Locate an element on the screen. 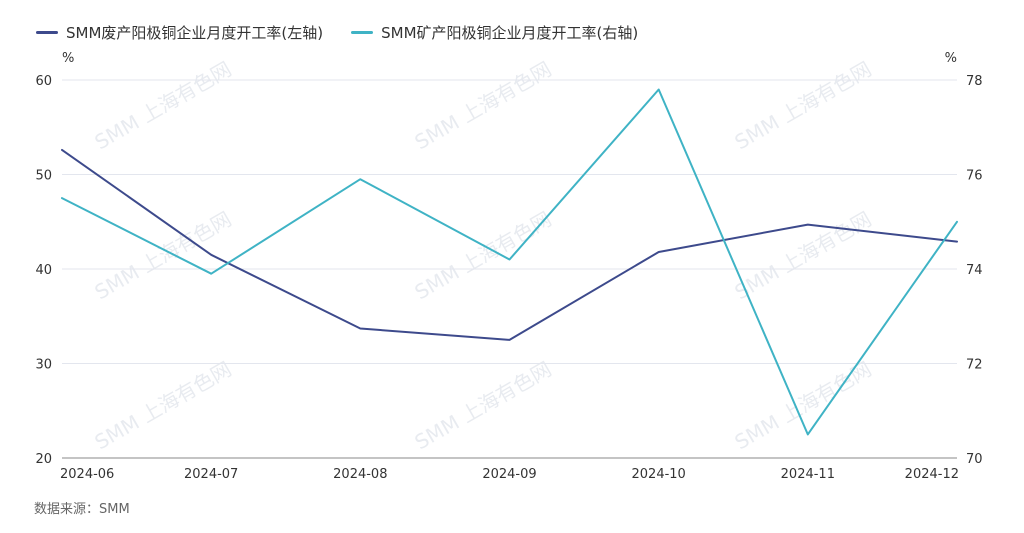 The height and width of the screenshot is (533, 1024). legend-item-scrap: SMM废产阳极铜企业月度开工率(左轴) is located at coordinates (179, 32).